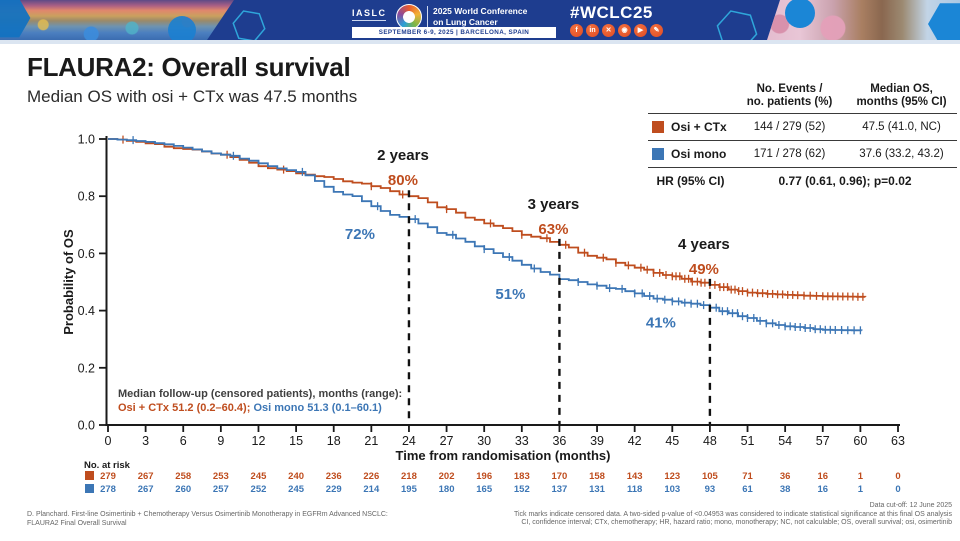 This screenshot has height=541, width=960. What do you see at coordinates (447, 441) in the screenshot?
I see `x-tick-label: 27` at bounding box center [447, 441].